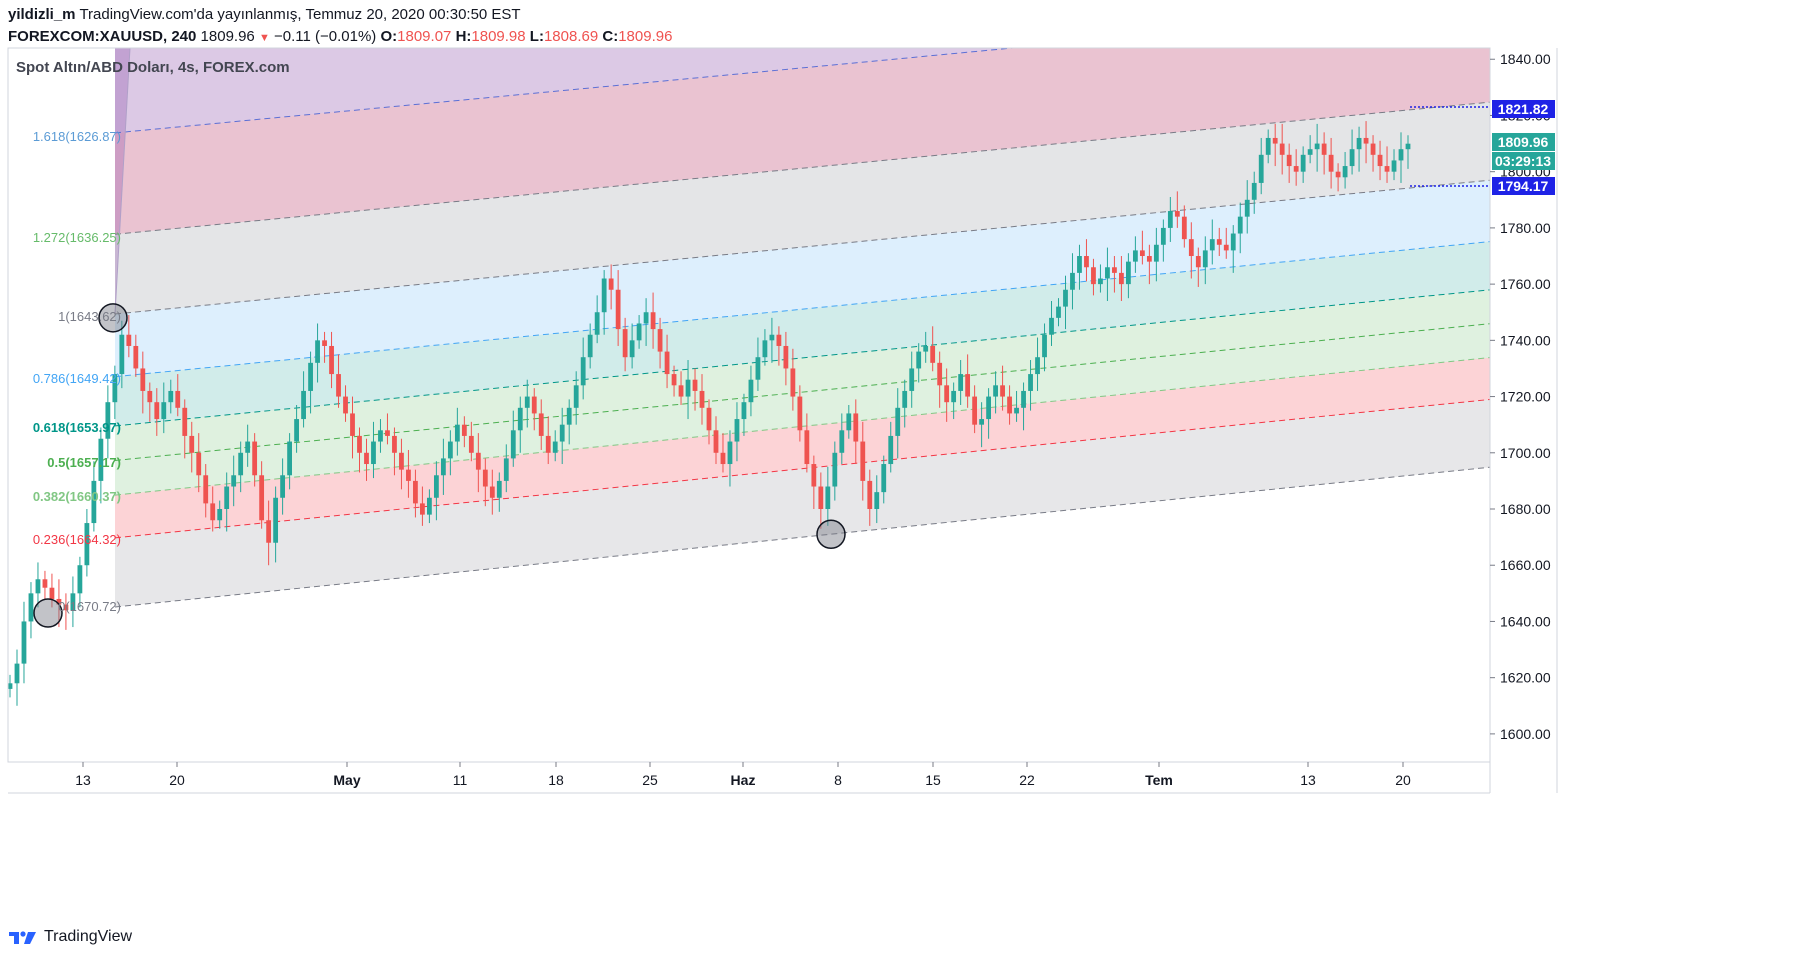 The image size is (1805, 961). I want to click on price-badge-label: 1794.17, so click(1523, 186).